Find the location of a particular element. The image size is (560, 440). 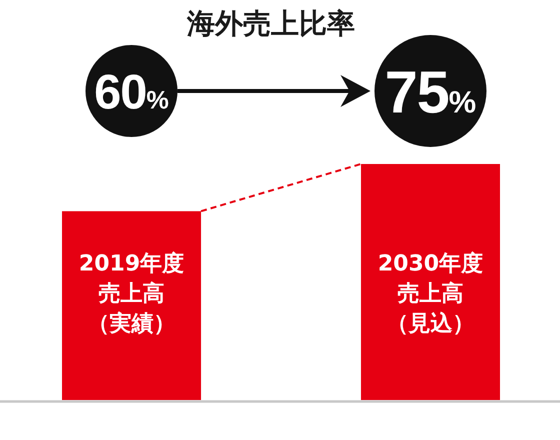

text: 60% is located at coordinates (131, 93).